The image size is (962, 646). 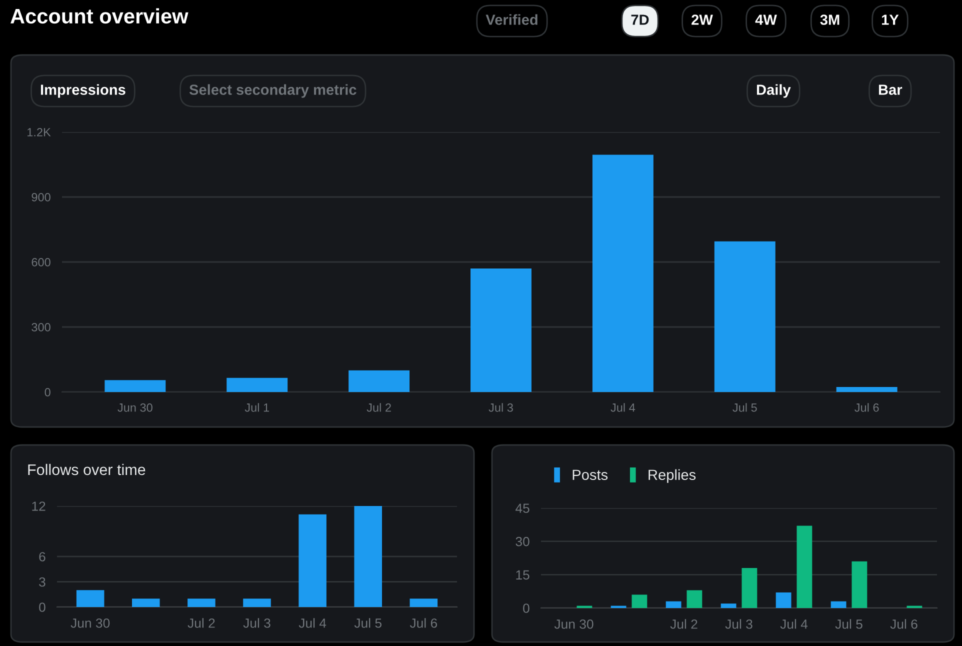 I want to click on chart-title: Follows over time, so click(x=87, y=470).